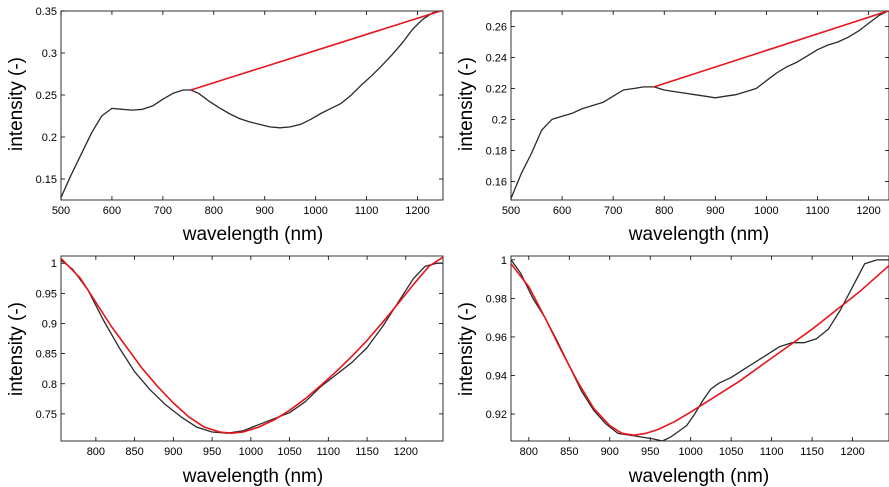 The height and width of the screenshot is (487, 889). What do you see at coordinates (496, 182) in the screenshot?
I see `y-tick-label: 0.16` at bounding box center [496, 182].